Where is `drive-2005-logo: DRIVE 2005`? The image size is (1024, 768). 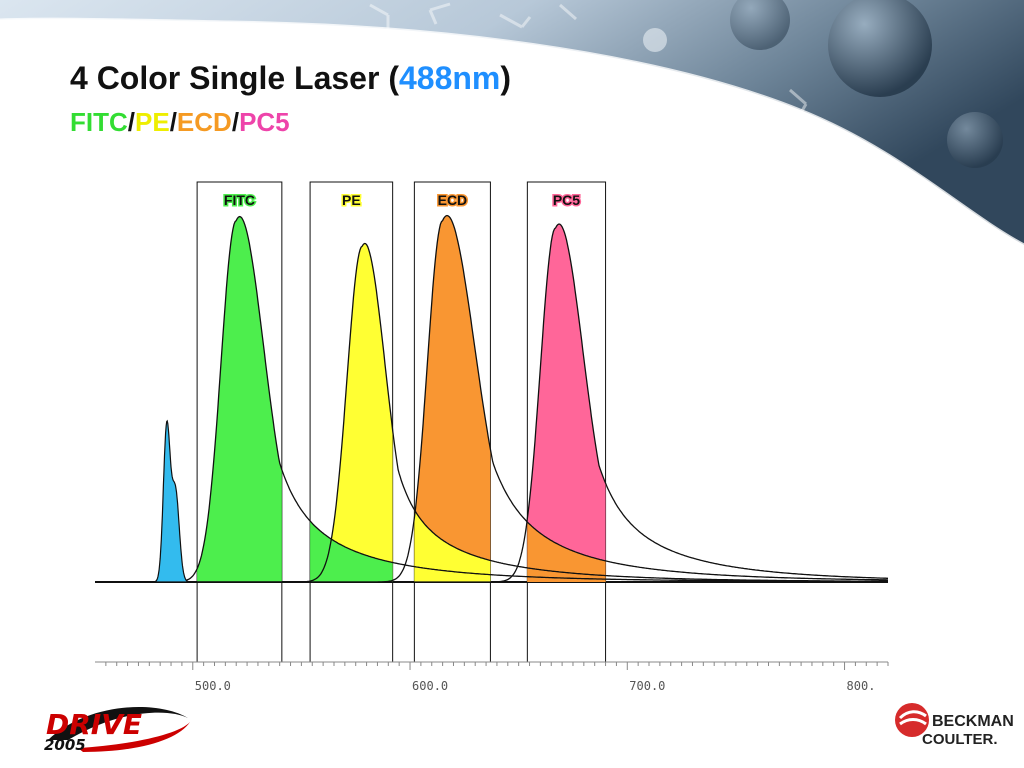 drive-2005-logo: DRIVE 2005 is located at coordinates (117, 730).